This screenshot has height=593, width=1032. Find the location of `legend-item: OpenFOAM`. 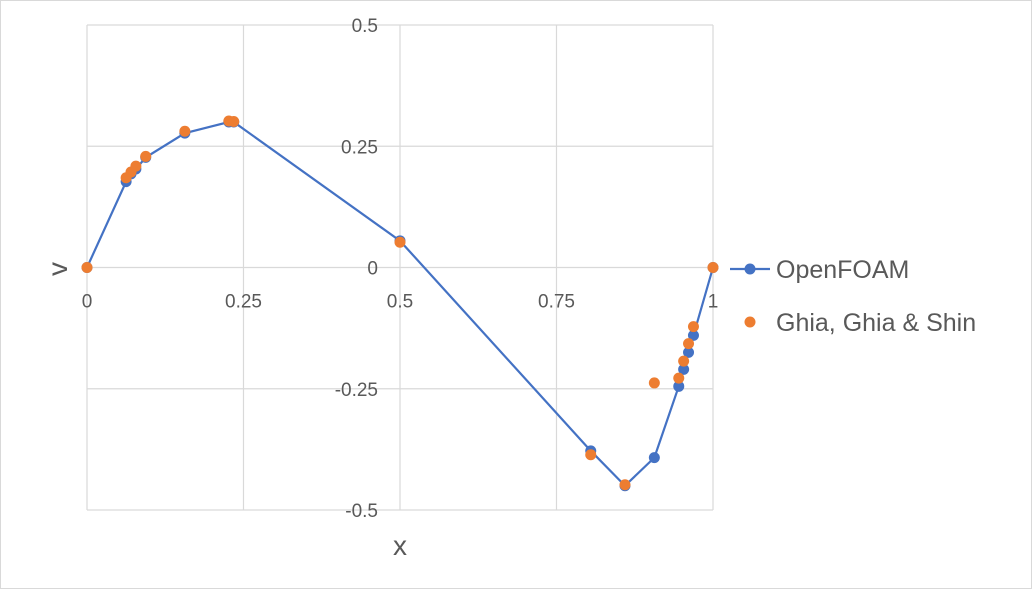

legend-item: OpenFOAM is located at coordinates (819, 270).